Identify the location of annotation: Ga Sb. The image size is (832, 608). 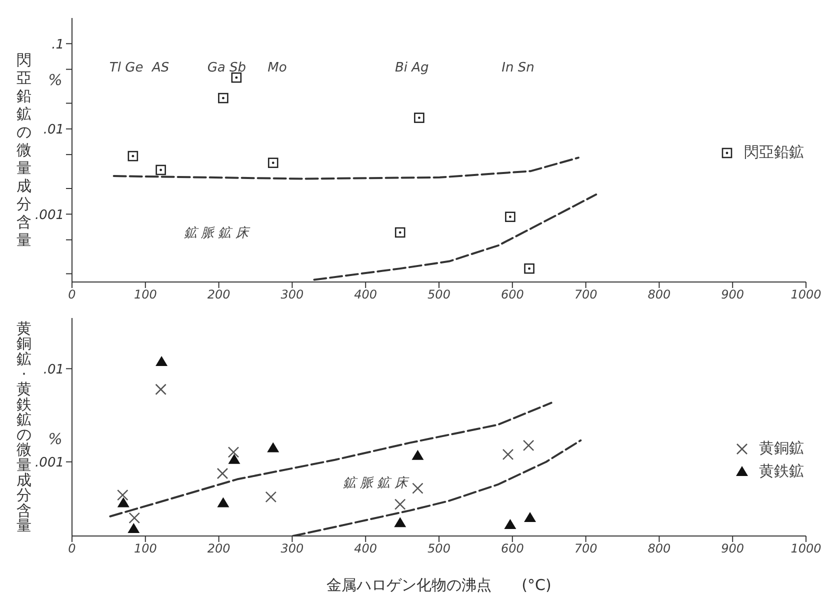
(226, 68).